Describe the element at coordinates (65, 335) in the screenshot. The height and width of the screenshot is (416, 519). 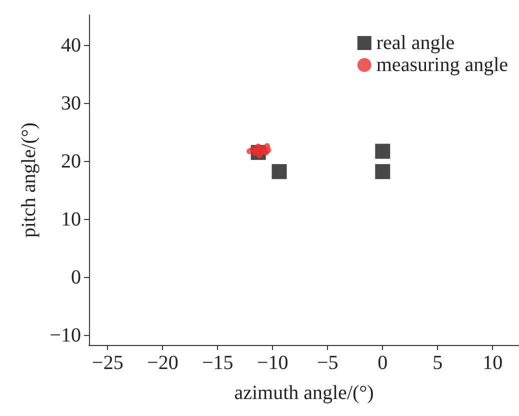
I see `y-tick-label: −10` at that location.